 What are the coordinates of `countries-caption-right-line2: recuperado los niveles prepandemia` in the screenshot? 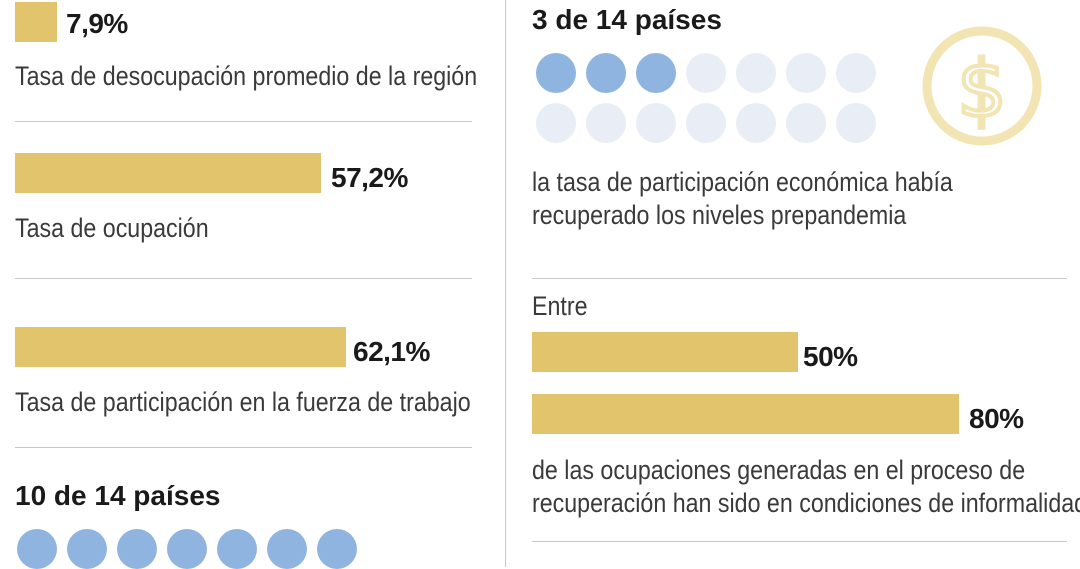 It's located at (719, 215).